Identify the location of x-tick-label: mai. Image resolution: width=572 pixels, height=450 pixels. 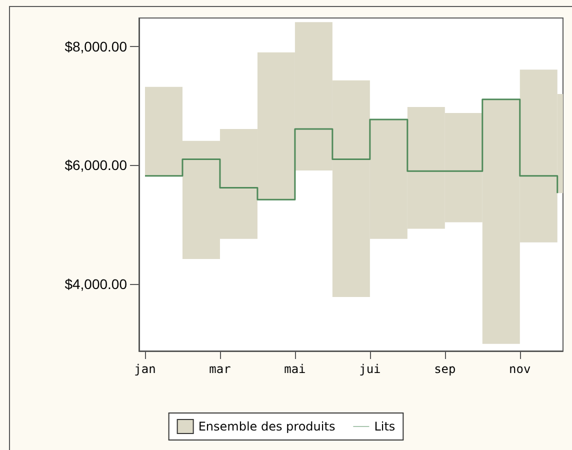
(295, 369).